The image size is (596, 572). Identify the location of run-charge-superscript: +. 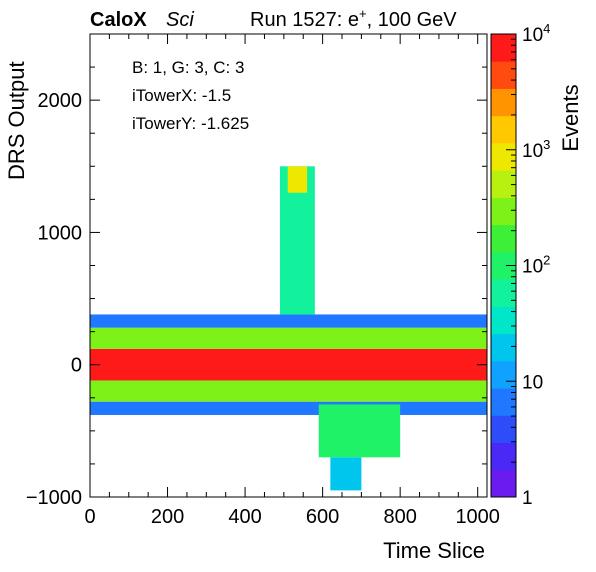
(363, 13).